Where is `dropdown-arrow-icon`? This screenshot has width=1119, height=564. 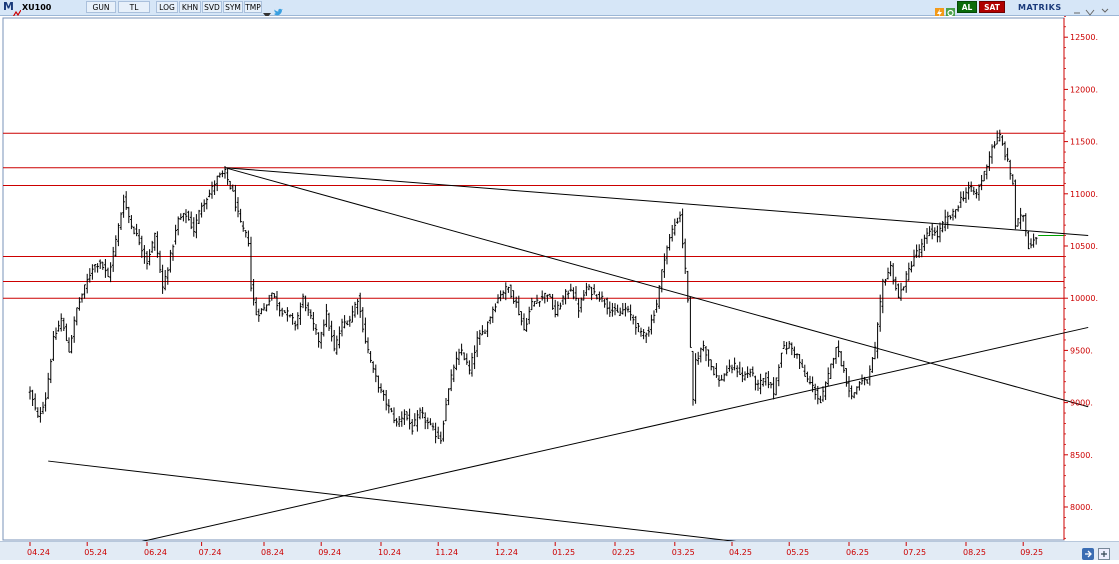
dropdown-arrow-icon is located at coordinates (267, 11).